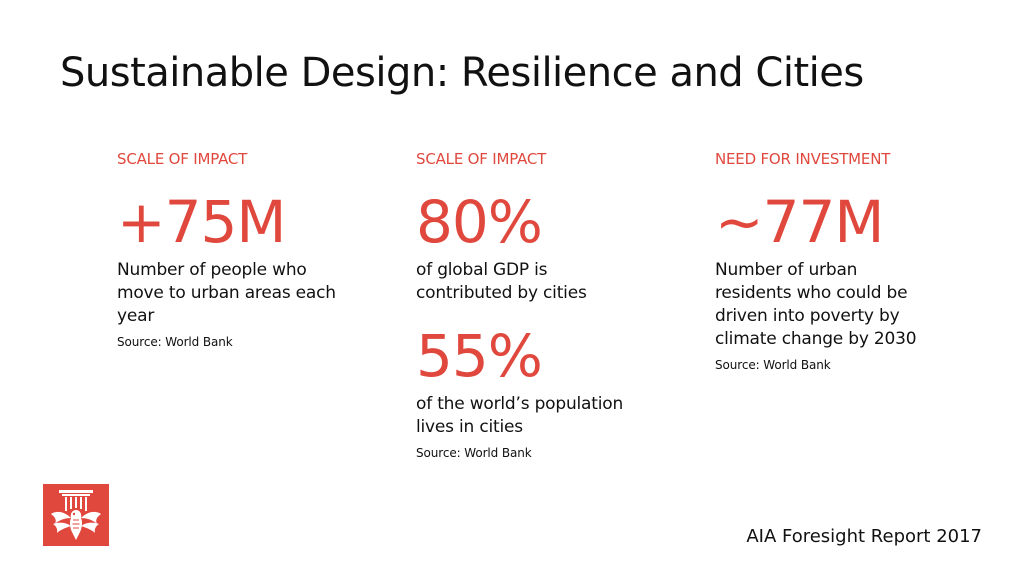 This screenshot has width=1024, height=575. What do you see at coordinates (201, 222) in the screenshot?
I see `stat-value: +75M` at bounding box center [201, 222].